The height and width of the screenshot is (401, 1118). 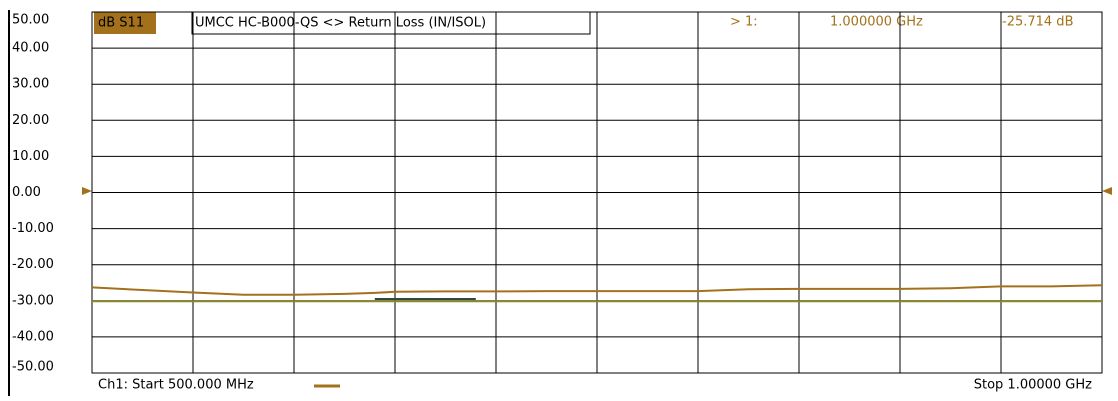 I want to click on y-tick-label: 40.00, so click(x=30, y=48).